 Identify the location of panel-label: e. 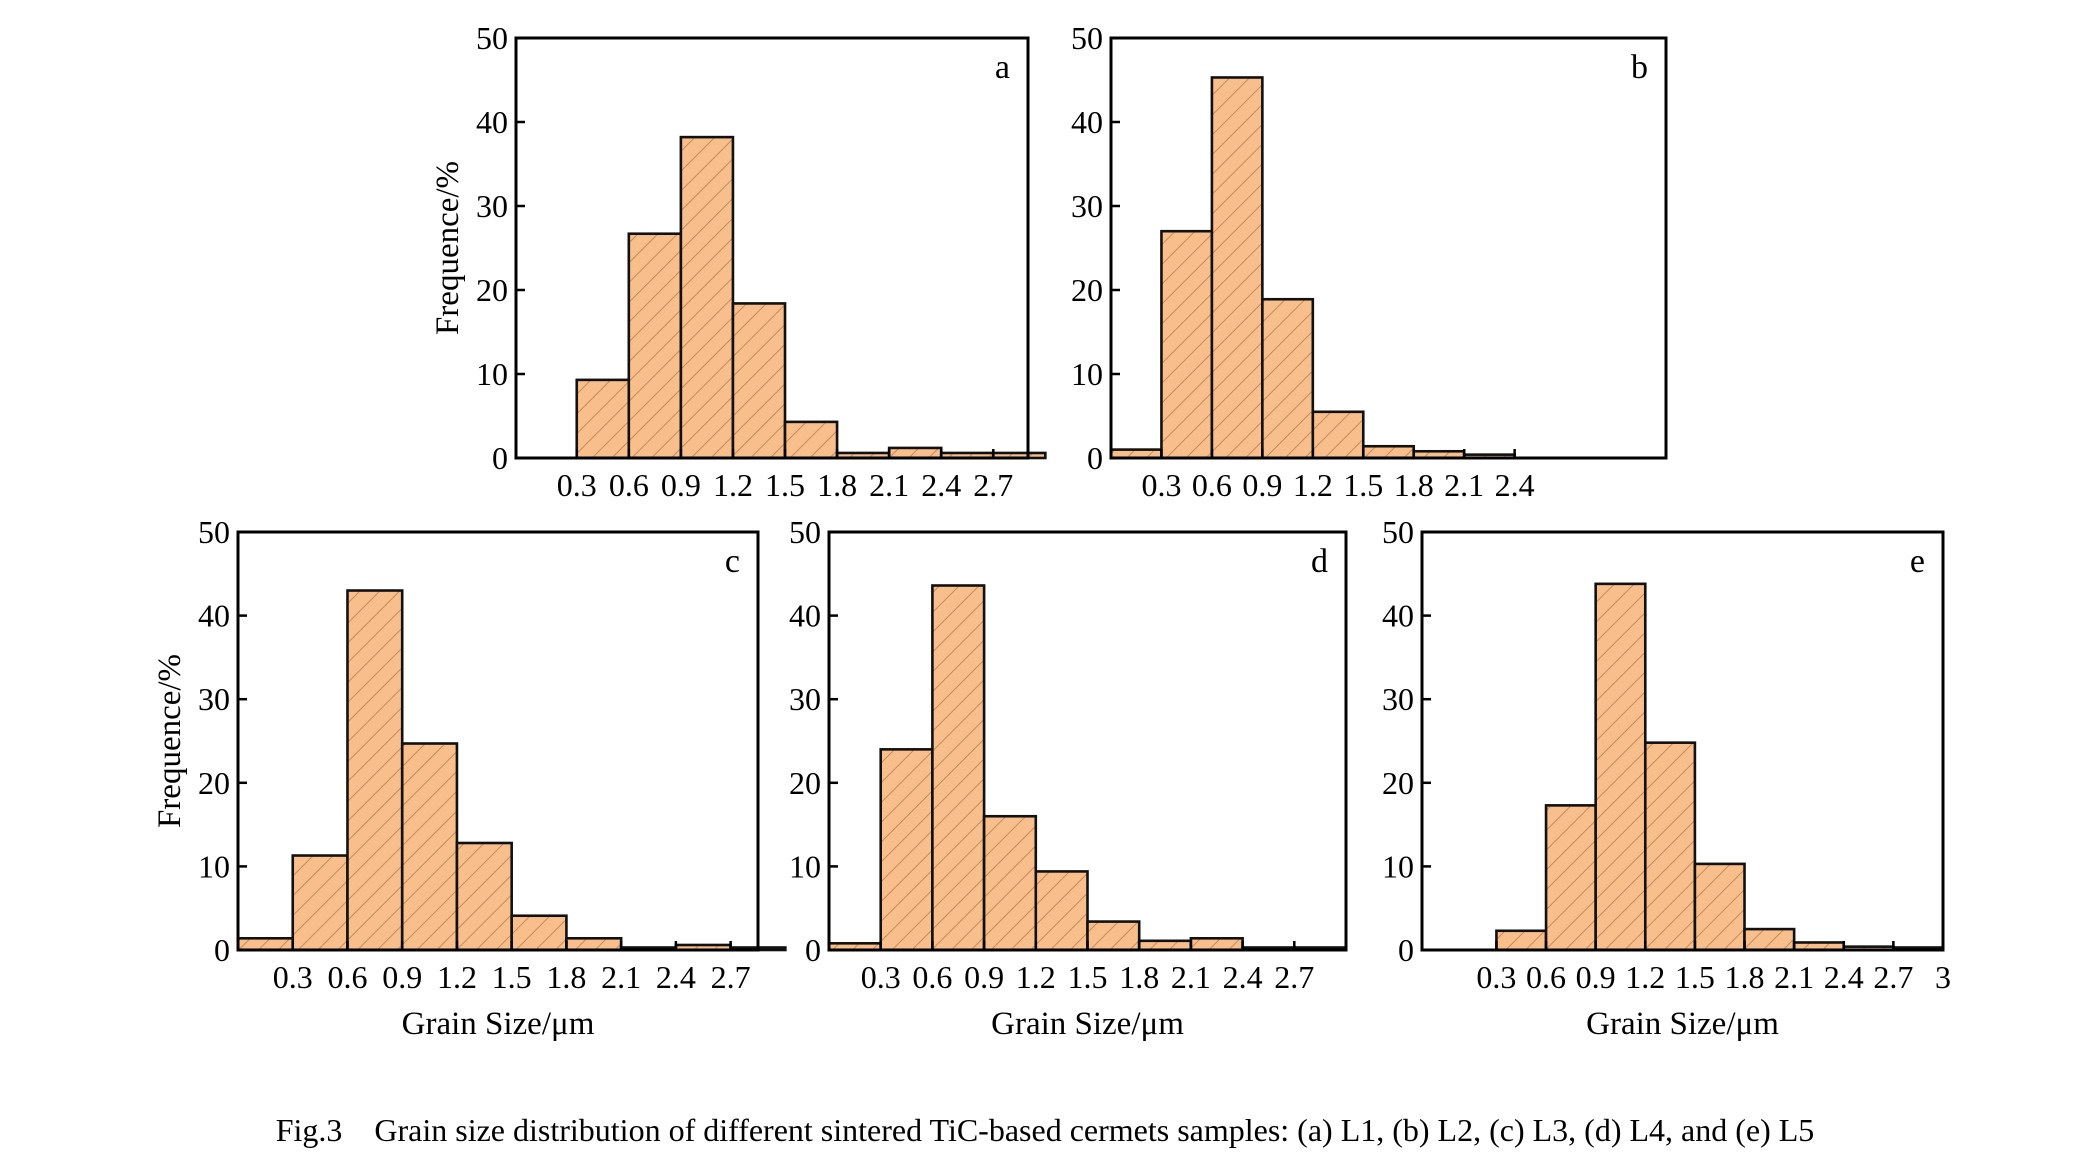
(1917, 561).